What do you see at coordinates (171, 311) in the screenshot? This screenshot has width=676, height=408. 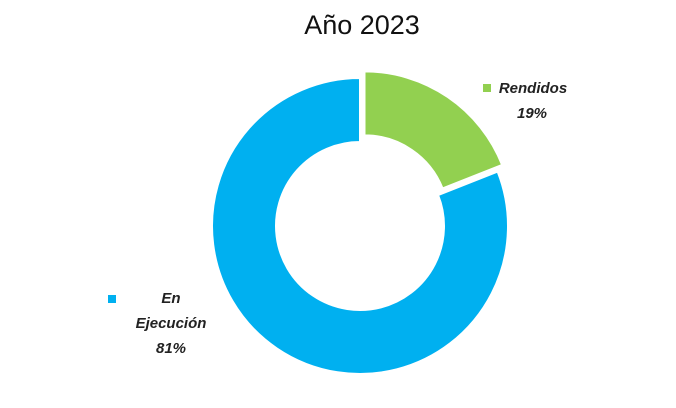 I see `category-name: En Ejecución` at bounding box center [171, 311].